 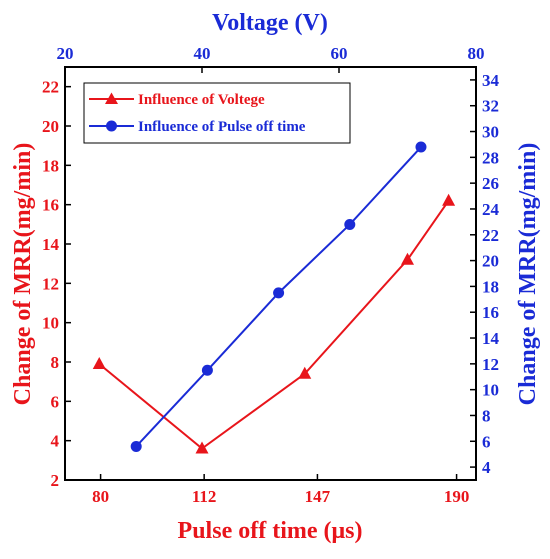 What do you see at coordinates (318, 496) in the screenshot?
I see `bottom-tick-label: 147` at bounding box center [318, 496].